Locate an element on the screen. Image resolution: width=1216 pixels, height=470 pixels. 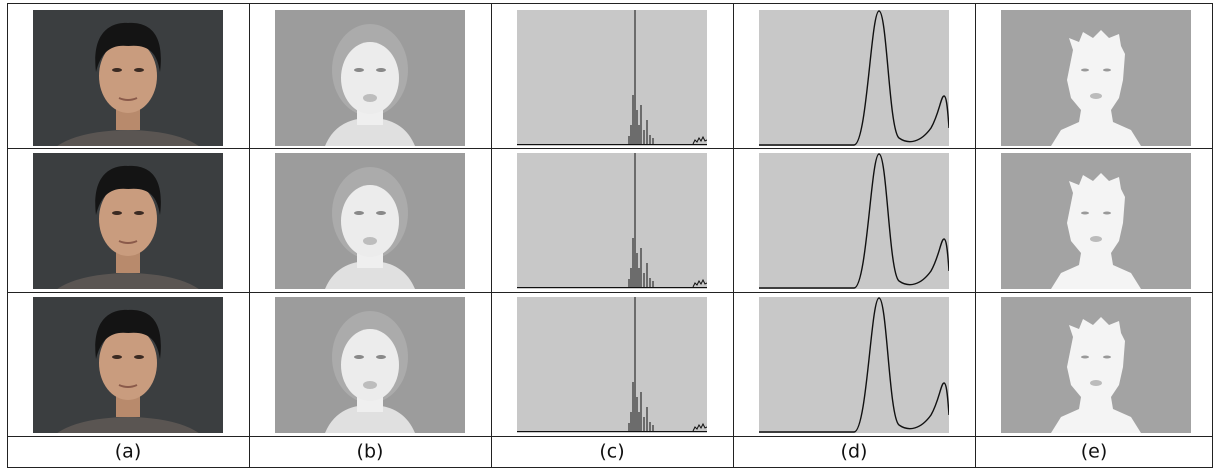
column-label: (e) is located at coordinates (1094, 452).